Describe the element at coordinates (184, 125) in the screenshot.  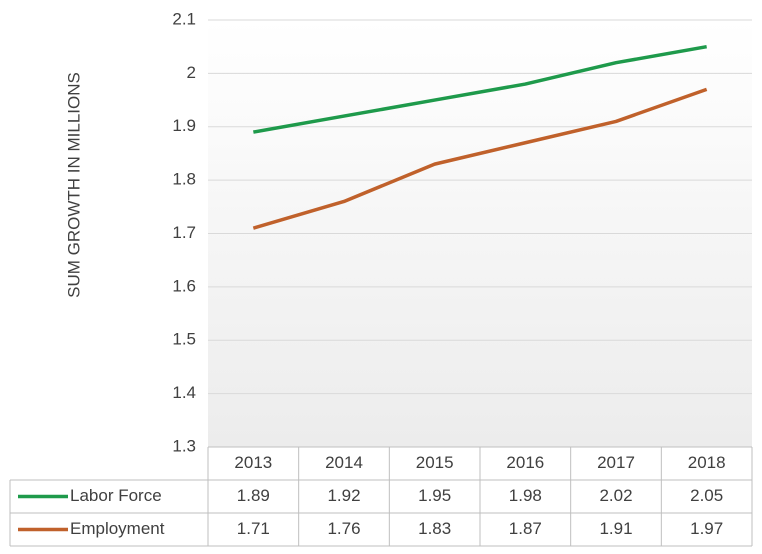
I see `y-tick-label: 1.9` at that location.